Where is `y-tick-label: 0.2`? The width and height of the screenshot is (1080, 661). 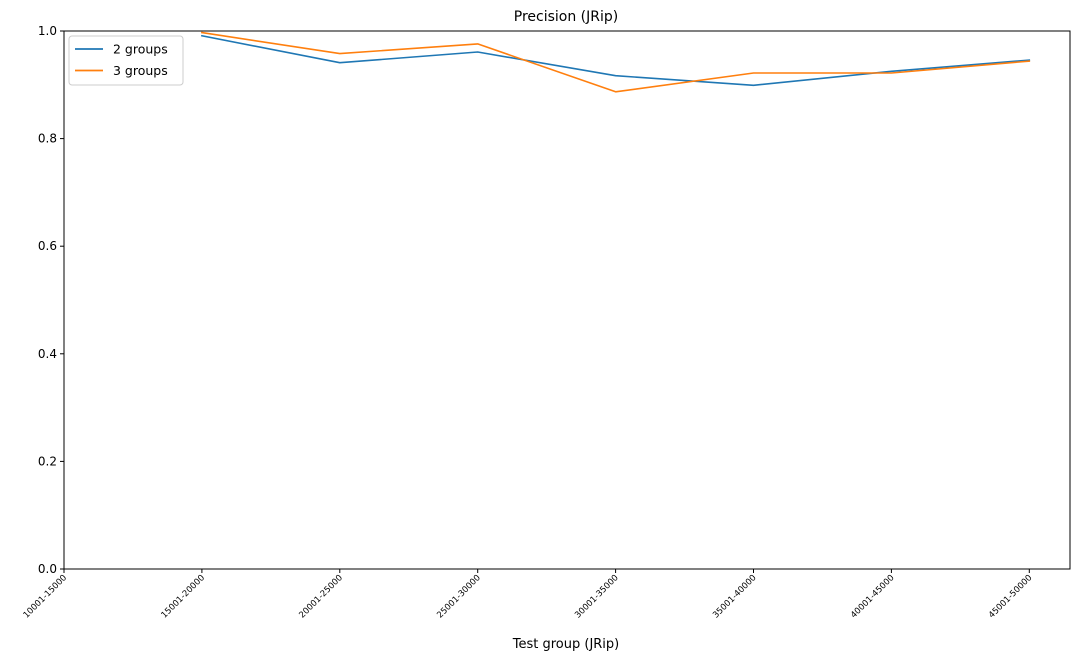
y-tick-label: 0.2 is located at coordinates (47, 461).